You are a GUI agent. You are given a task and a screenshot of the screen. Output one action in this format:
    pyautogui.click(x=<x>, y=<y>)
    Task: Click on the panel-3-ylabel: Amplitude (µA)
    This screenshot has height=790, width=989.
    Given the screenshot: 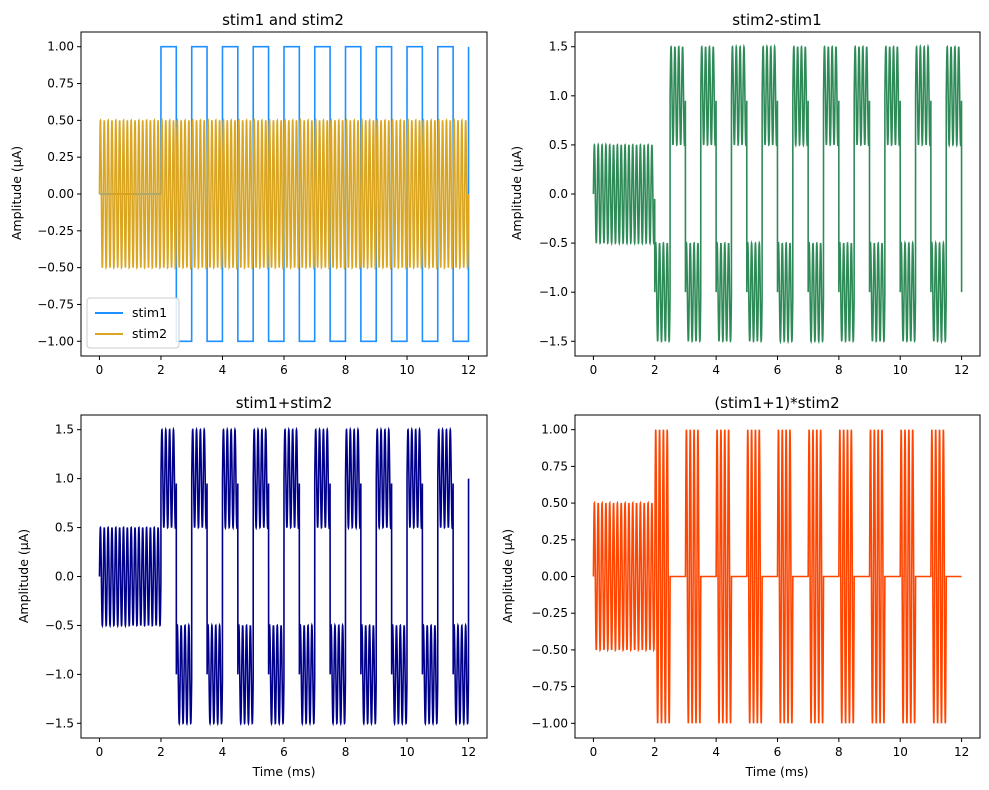 What is the action you would take?
    pyautogui.click(x=23, y=576)
    